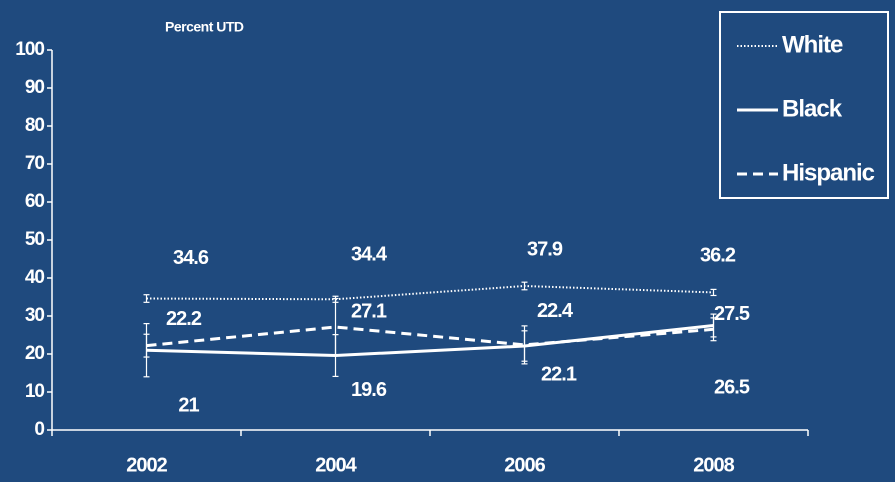 The width and height of the screenshot is (895, 482). I want to click on y-tick-label: 80, so click(35, 125).